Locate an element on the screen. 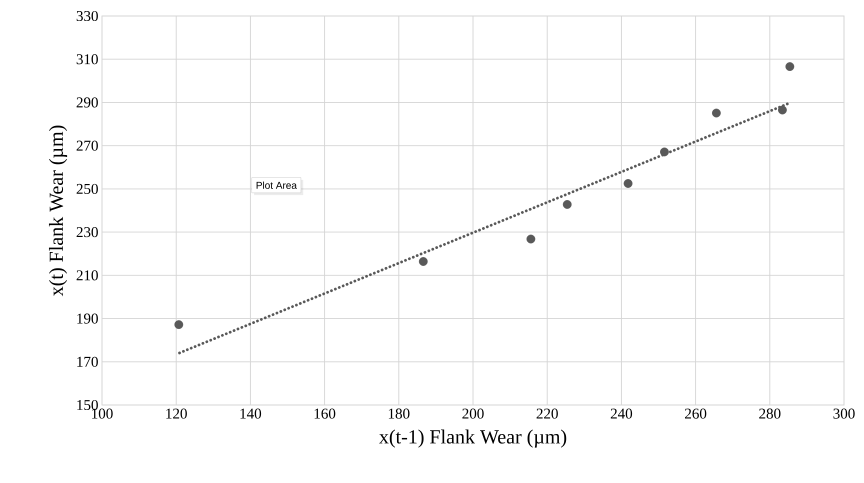  x-tick-label: 200 is located at coordinates (473, 413).